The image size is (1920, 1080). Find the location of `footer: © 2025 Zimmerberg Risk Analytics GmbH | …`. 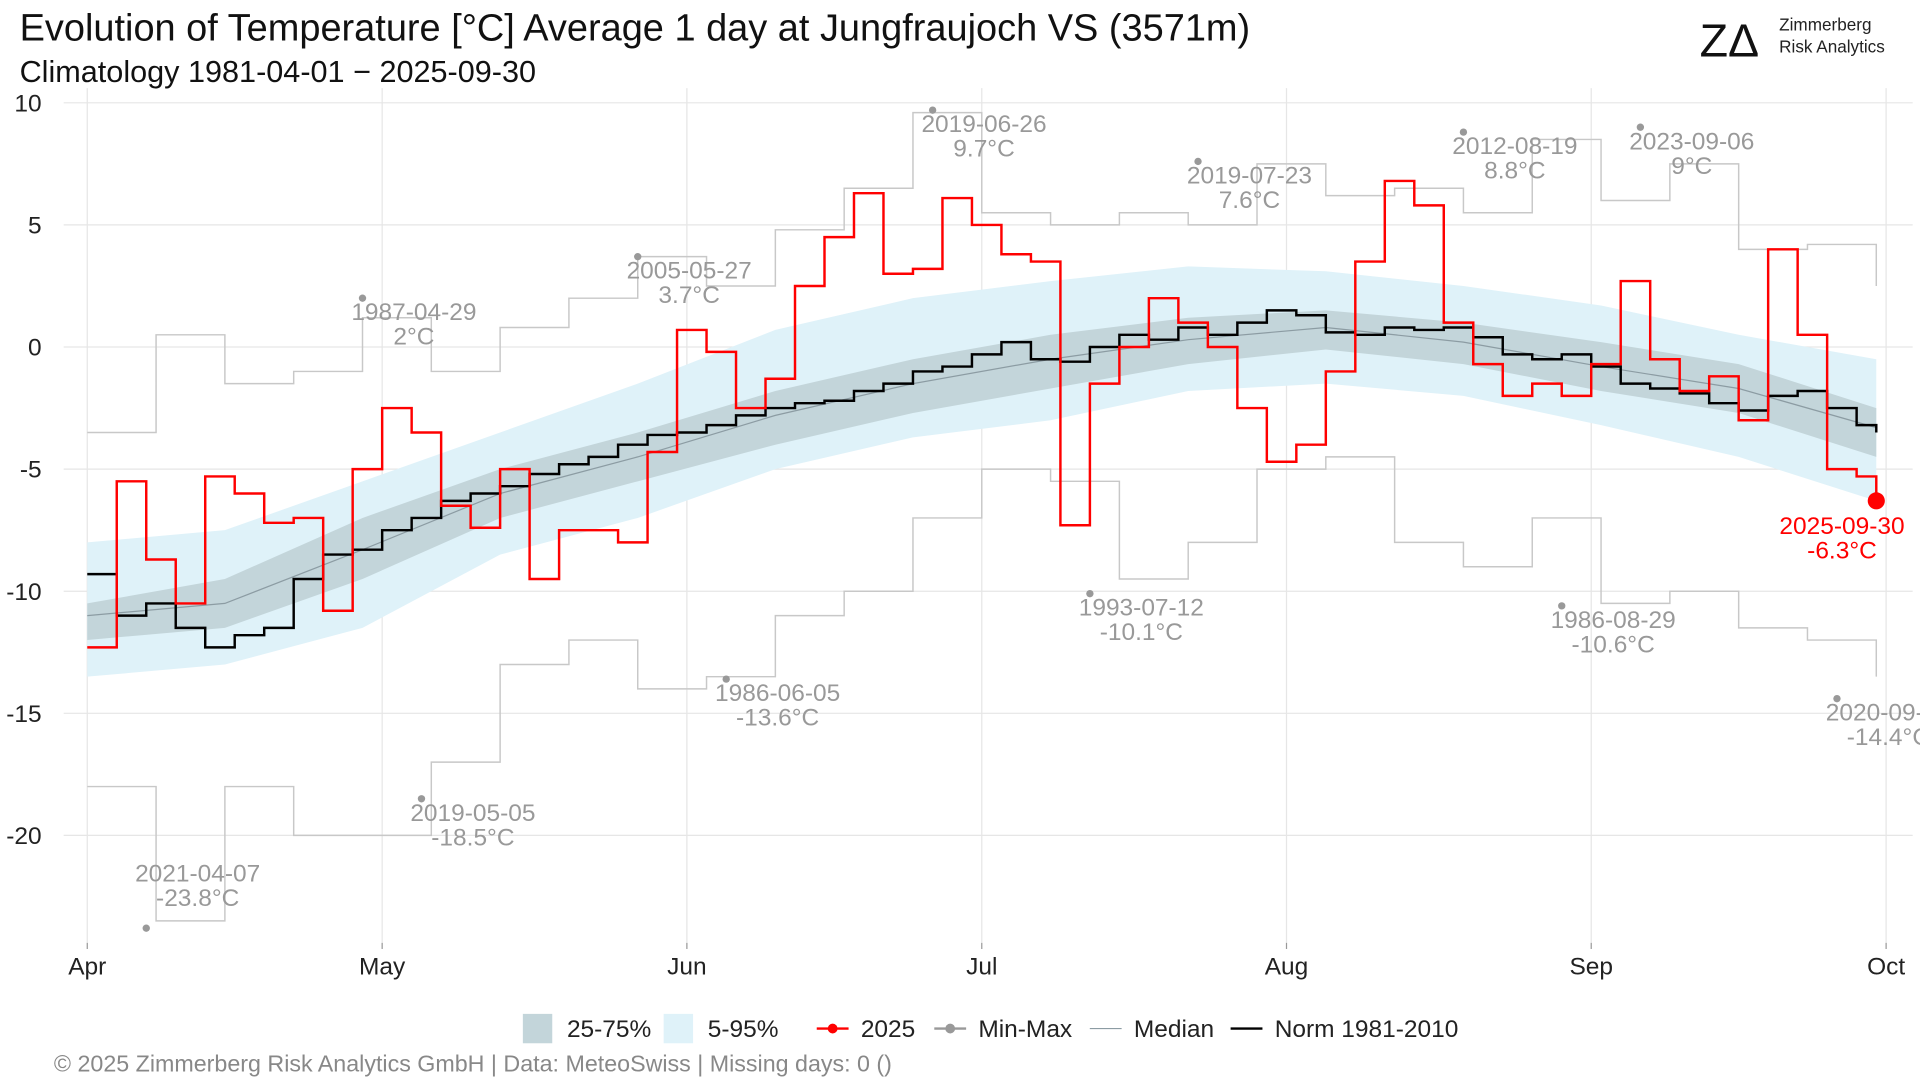

footer: © 2025 Zimmerberg Risk Analytics GmbH | … is located at coordinates (473, 1063).